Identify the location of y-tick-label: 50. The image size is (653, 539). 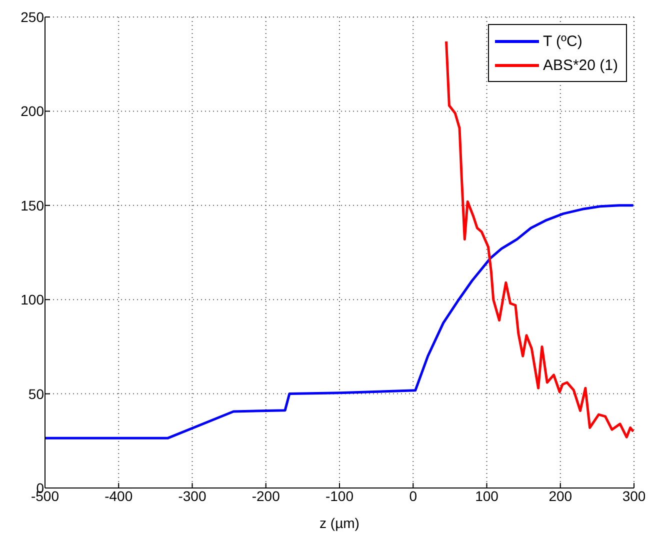
(36, 394).